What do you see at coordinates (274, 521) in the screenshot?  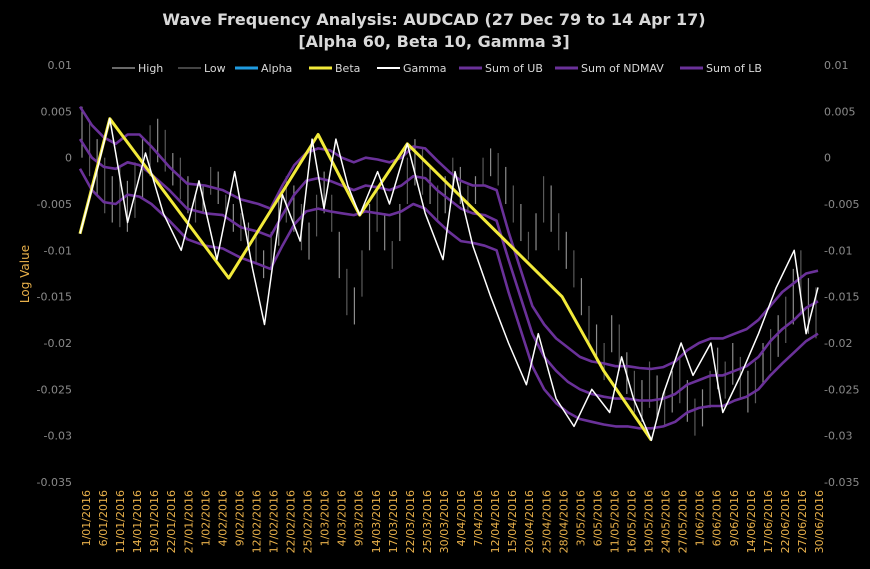 I see `x-tick-label: 17/02/2016` at bounding box center [274, 521].